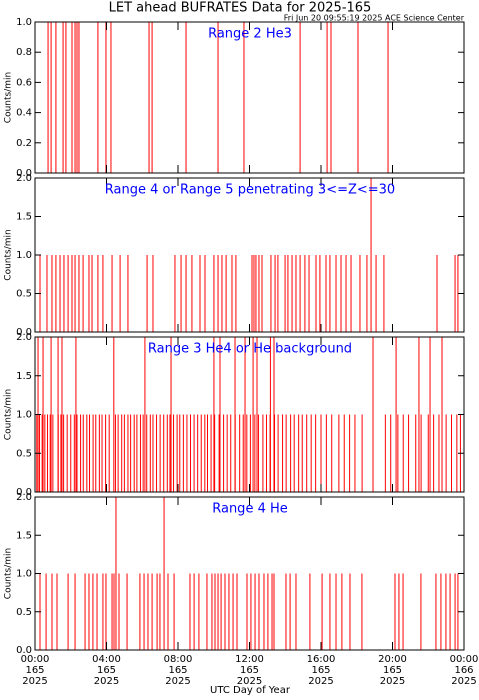 This screenshot has height=700, width=479. I want to click on panel-title: Range 2 He3, so click(250, 34).